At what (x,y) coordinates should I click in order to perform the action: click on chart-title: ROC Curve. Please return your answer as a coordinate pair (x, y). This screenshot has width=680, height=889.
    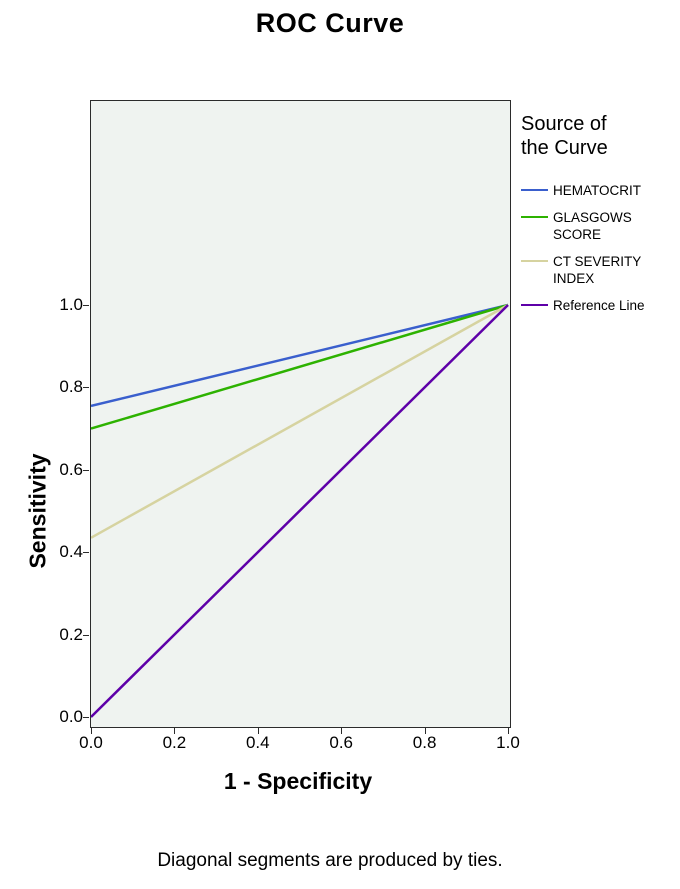
    Looking at the image, I should click on (330, 23).